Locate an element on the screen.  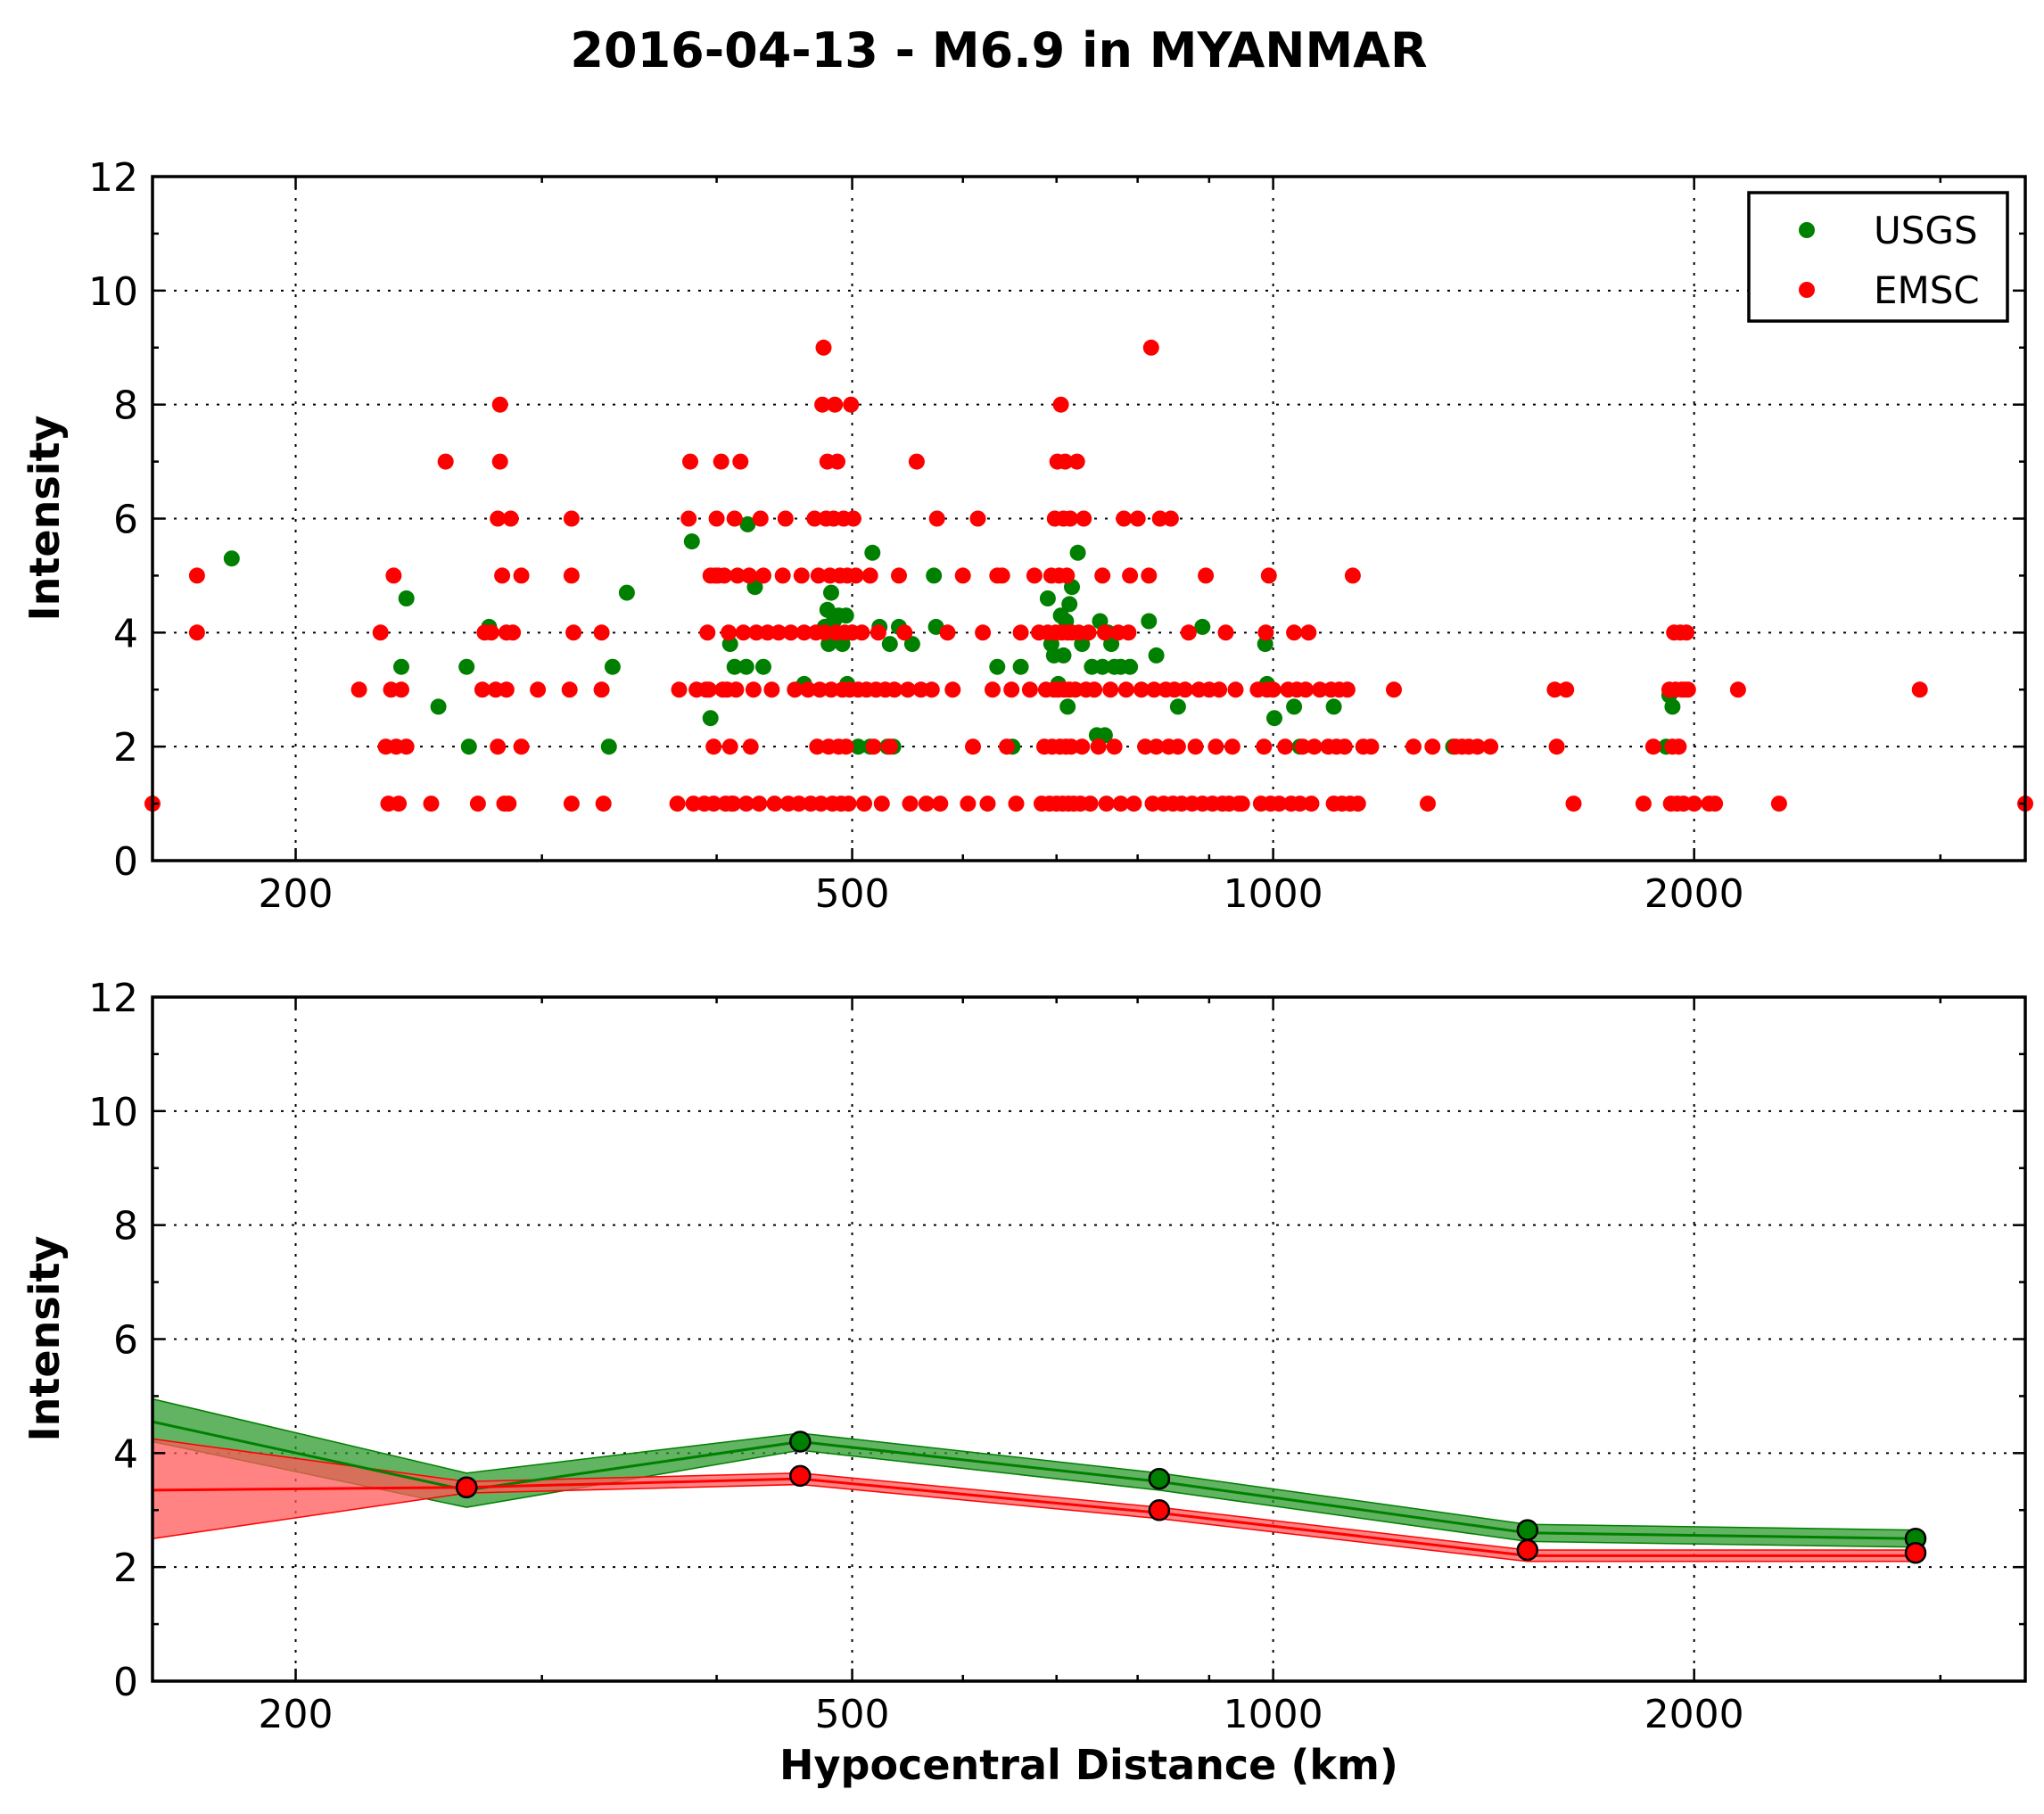
legend-usgs-marker is located at coordinates (1807, 230).